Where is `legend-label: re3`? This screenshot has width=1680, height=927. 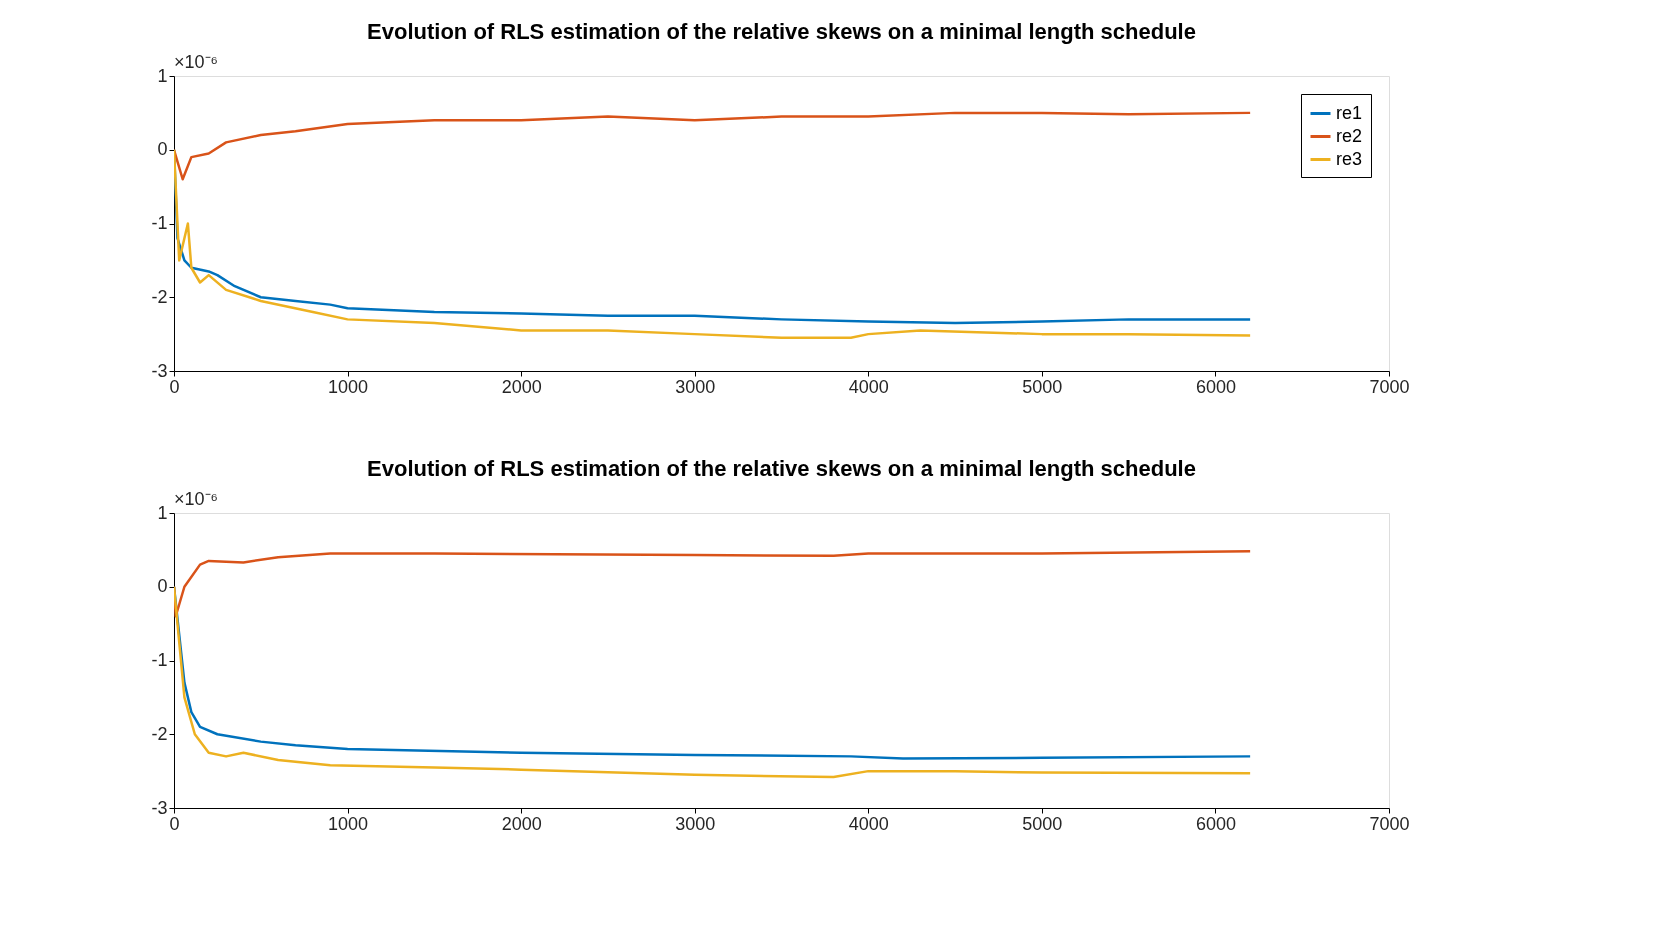 legend-label: re3 is located at coordinates (1349, 158).